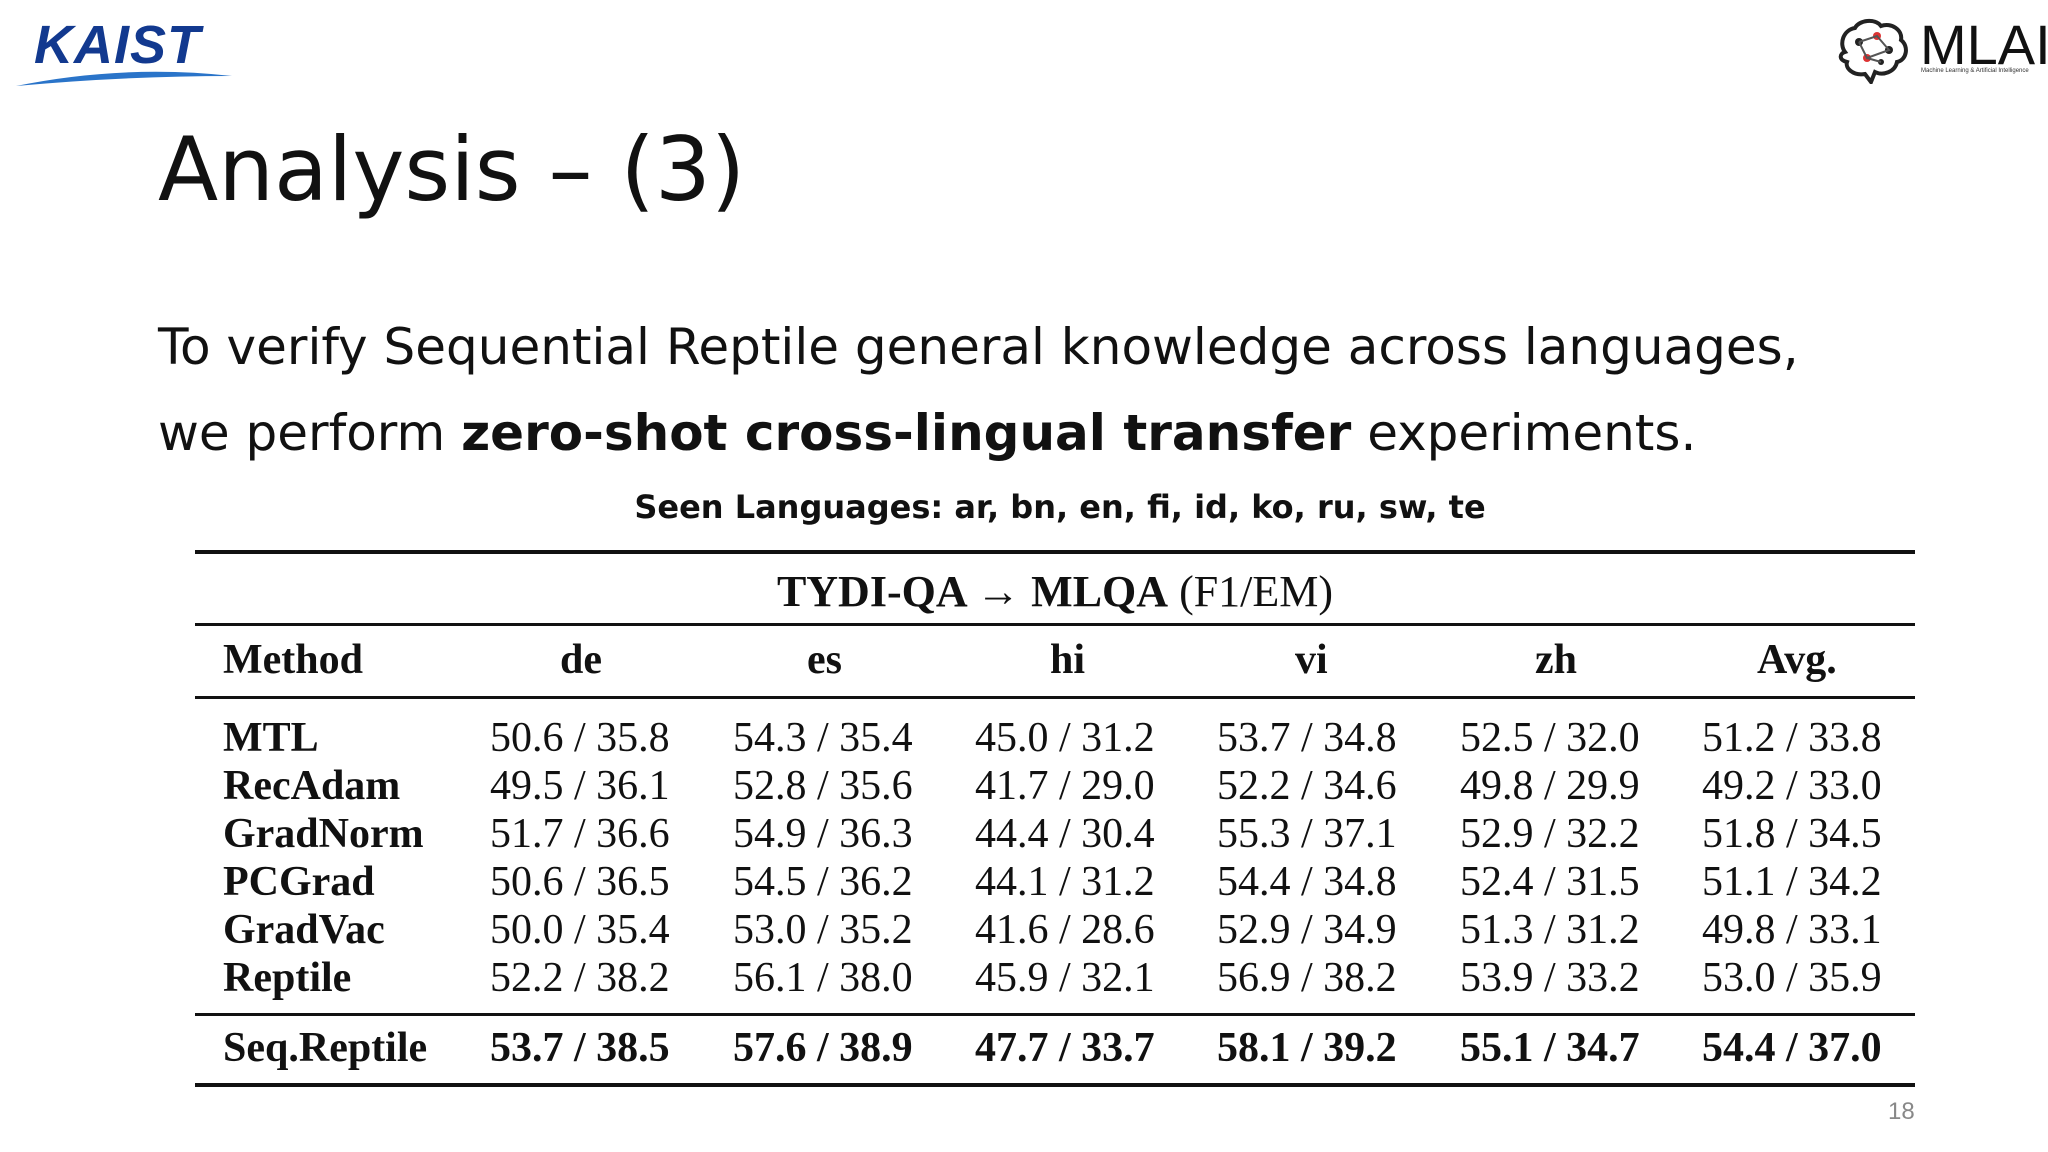 The width and height of the screenshot is (2048, 1152). I want to click on score-cell: 52.9 / 34.9, so click(1307, 930).